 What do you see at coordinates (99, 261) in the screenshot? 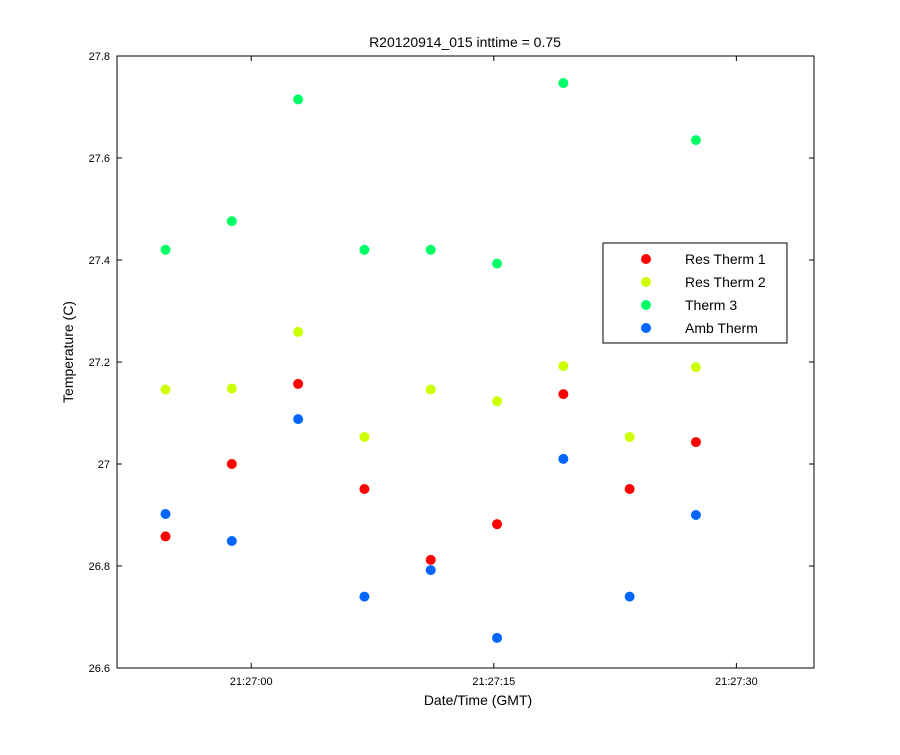
I see `y-tick-label: 27.4` at bounding box center [99, 261].